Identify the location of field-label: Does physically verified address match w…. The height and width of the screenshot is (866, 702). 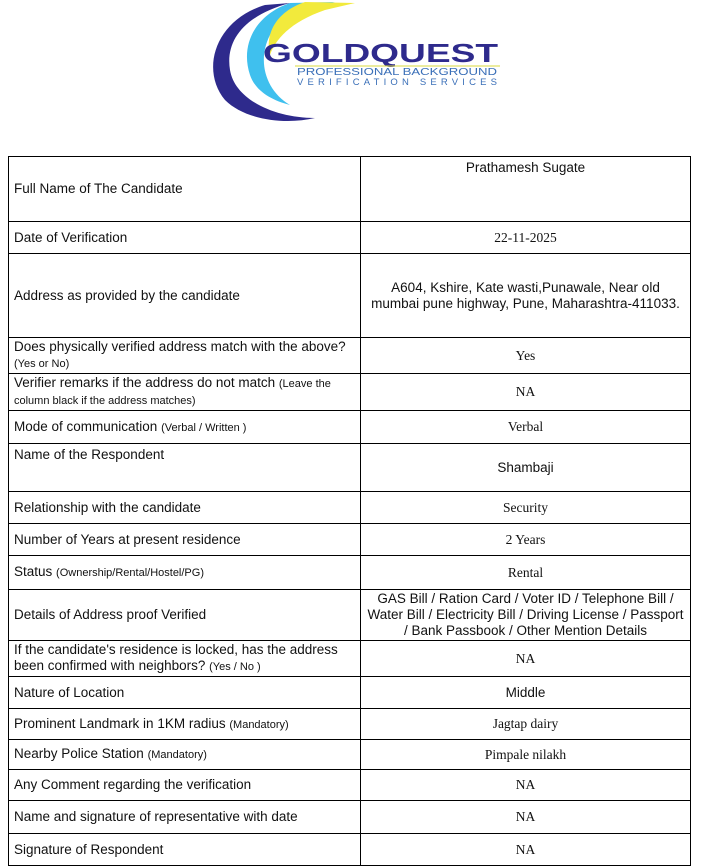
(184, 355).